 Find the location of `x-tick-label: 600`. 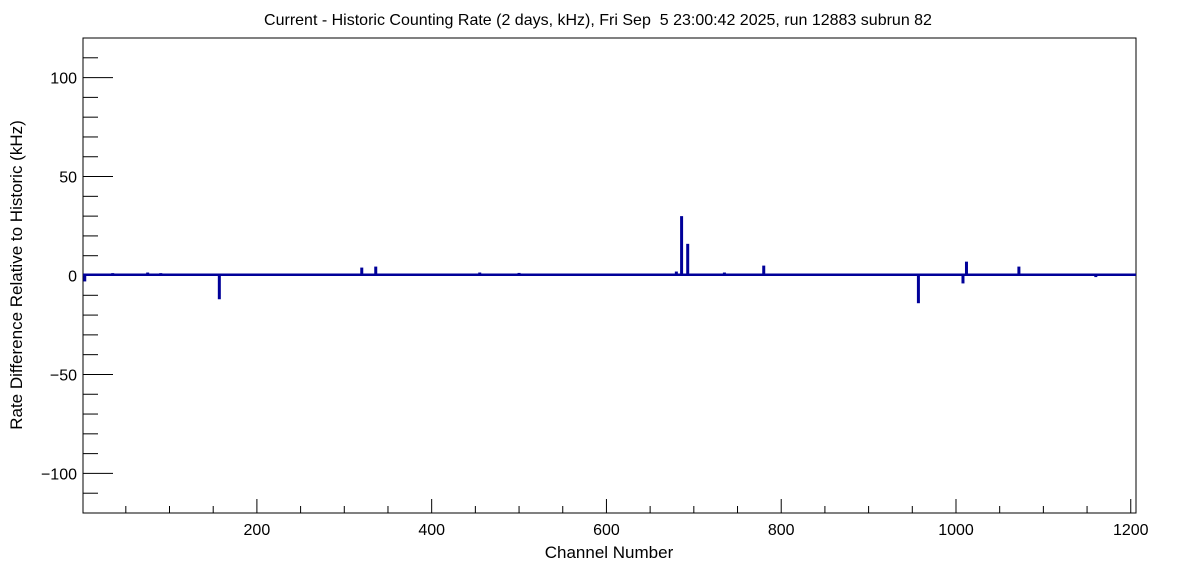

x-tick-label: 600 is located at coordinates (606, 530).